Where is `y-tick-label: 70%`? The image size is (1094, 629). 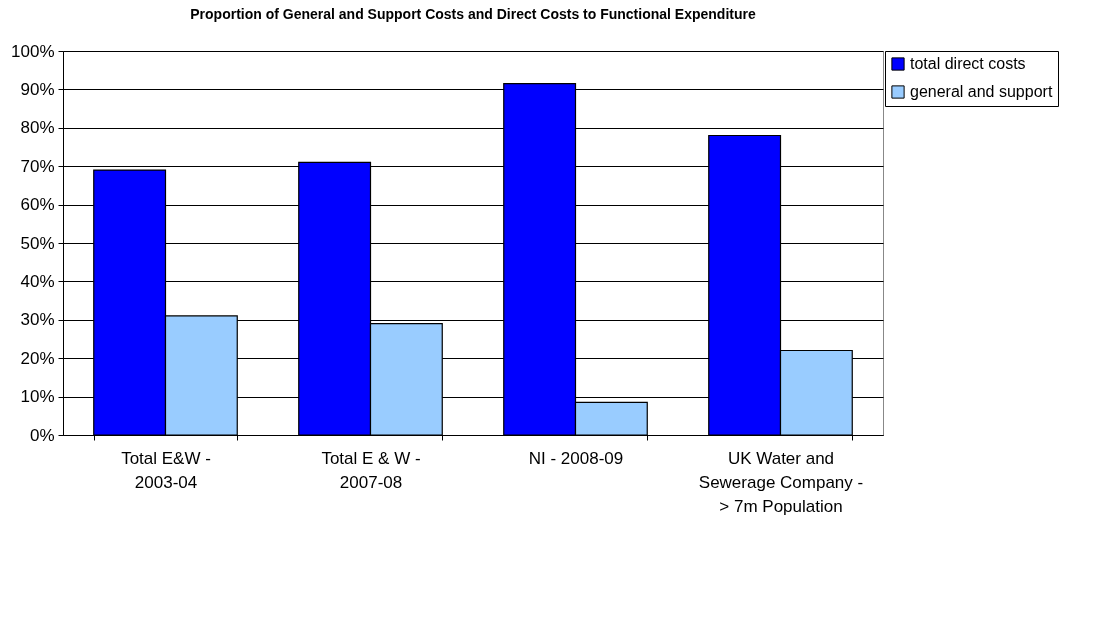
y-tick-label: 70% is located at coordinates (37, 166).